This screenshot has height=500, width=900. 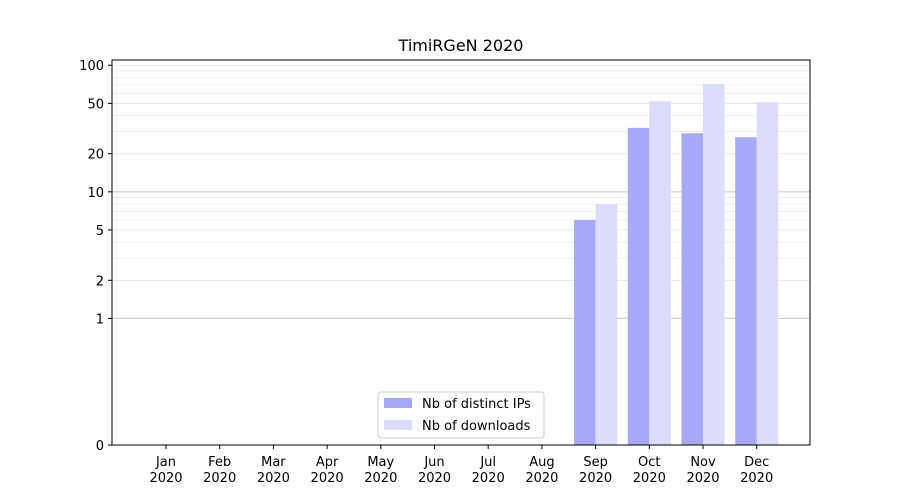 What do you see at coordinates (100, 319) in the screenshot?
I see `y-tick-label: 1` at bounding box center [100, 319].